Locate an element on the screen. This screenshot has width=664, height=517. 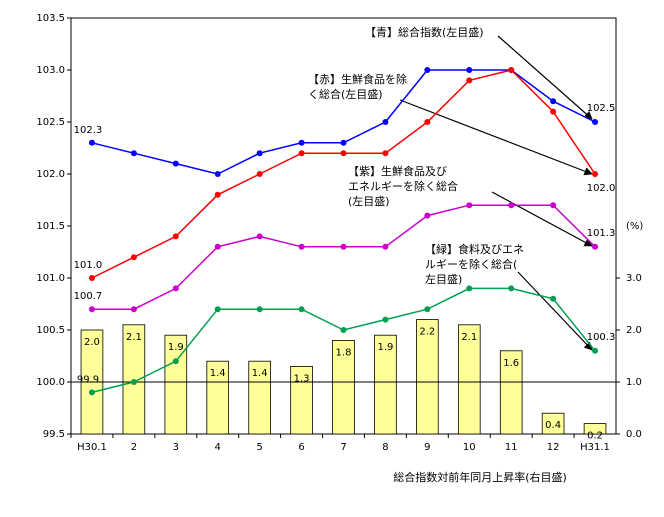
bar-label: 0.4 is located at coordinates (553, 425).